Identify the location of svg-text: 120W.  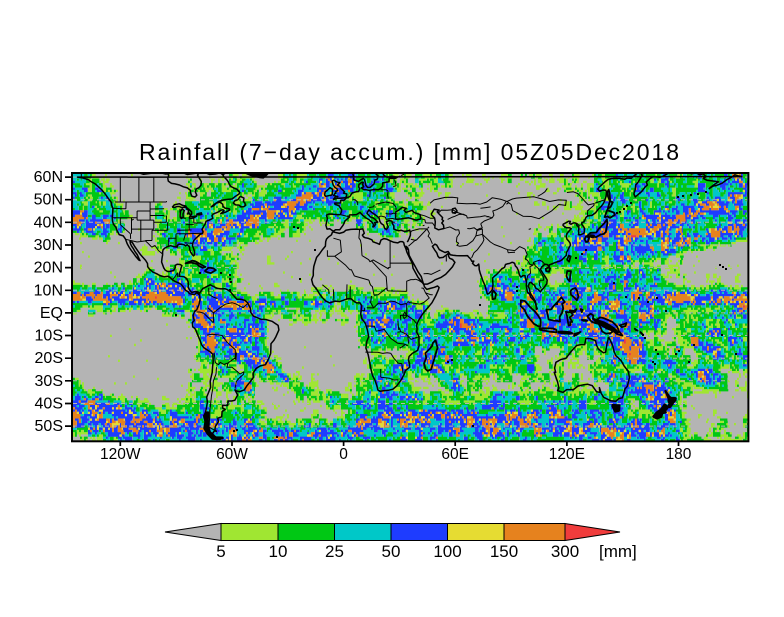
(120, 454).